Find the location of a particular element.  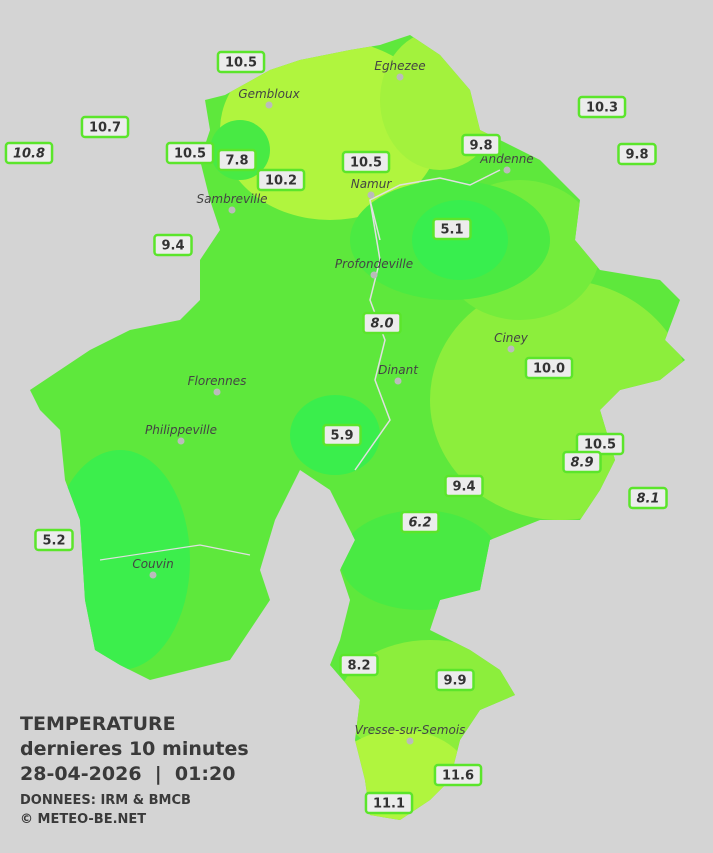

reading-value: 8.1 is located at coordinates (647, 499).